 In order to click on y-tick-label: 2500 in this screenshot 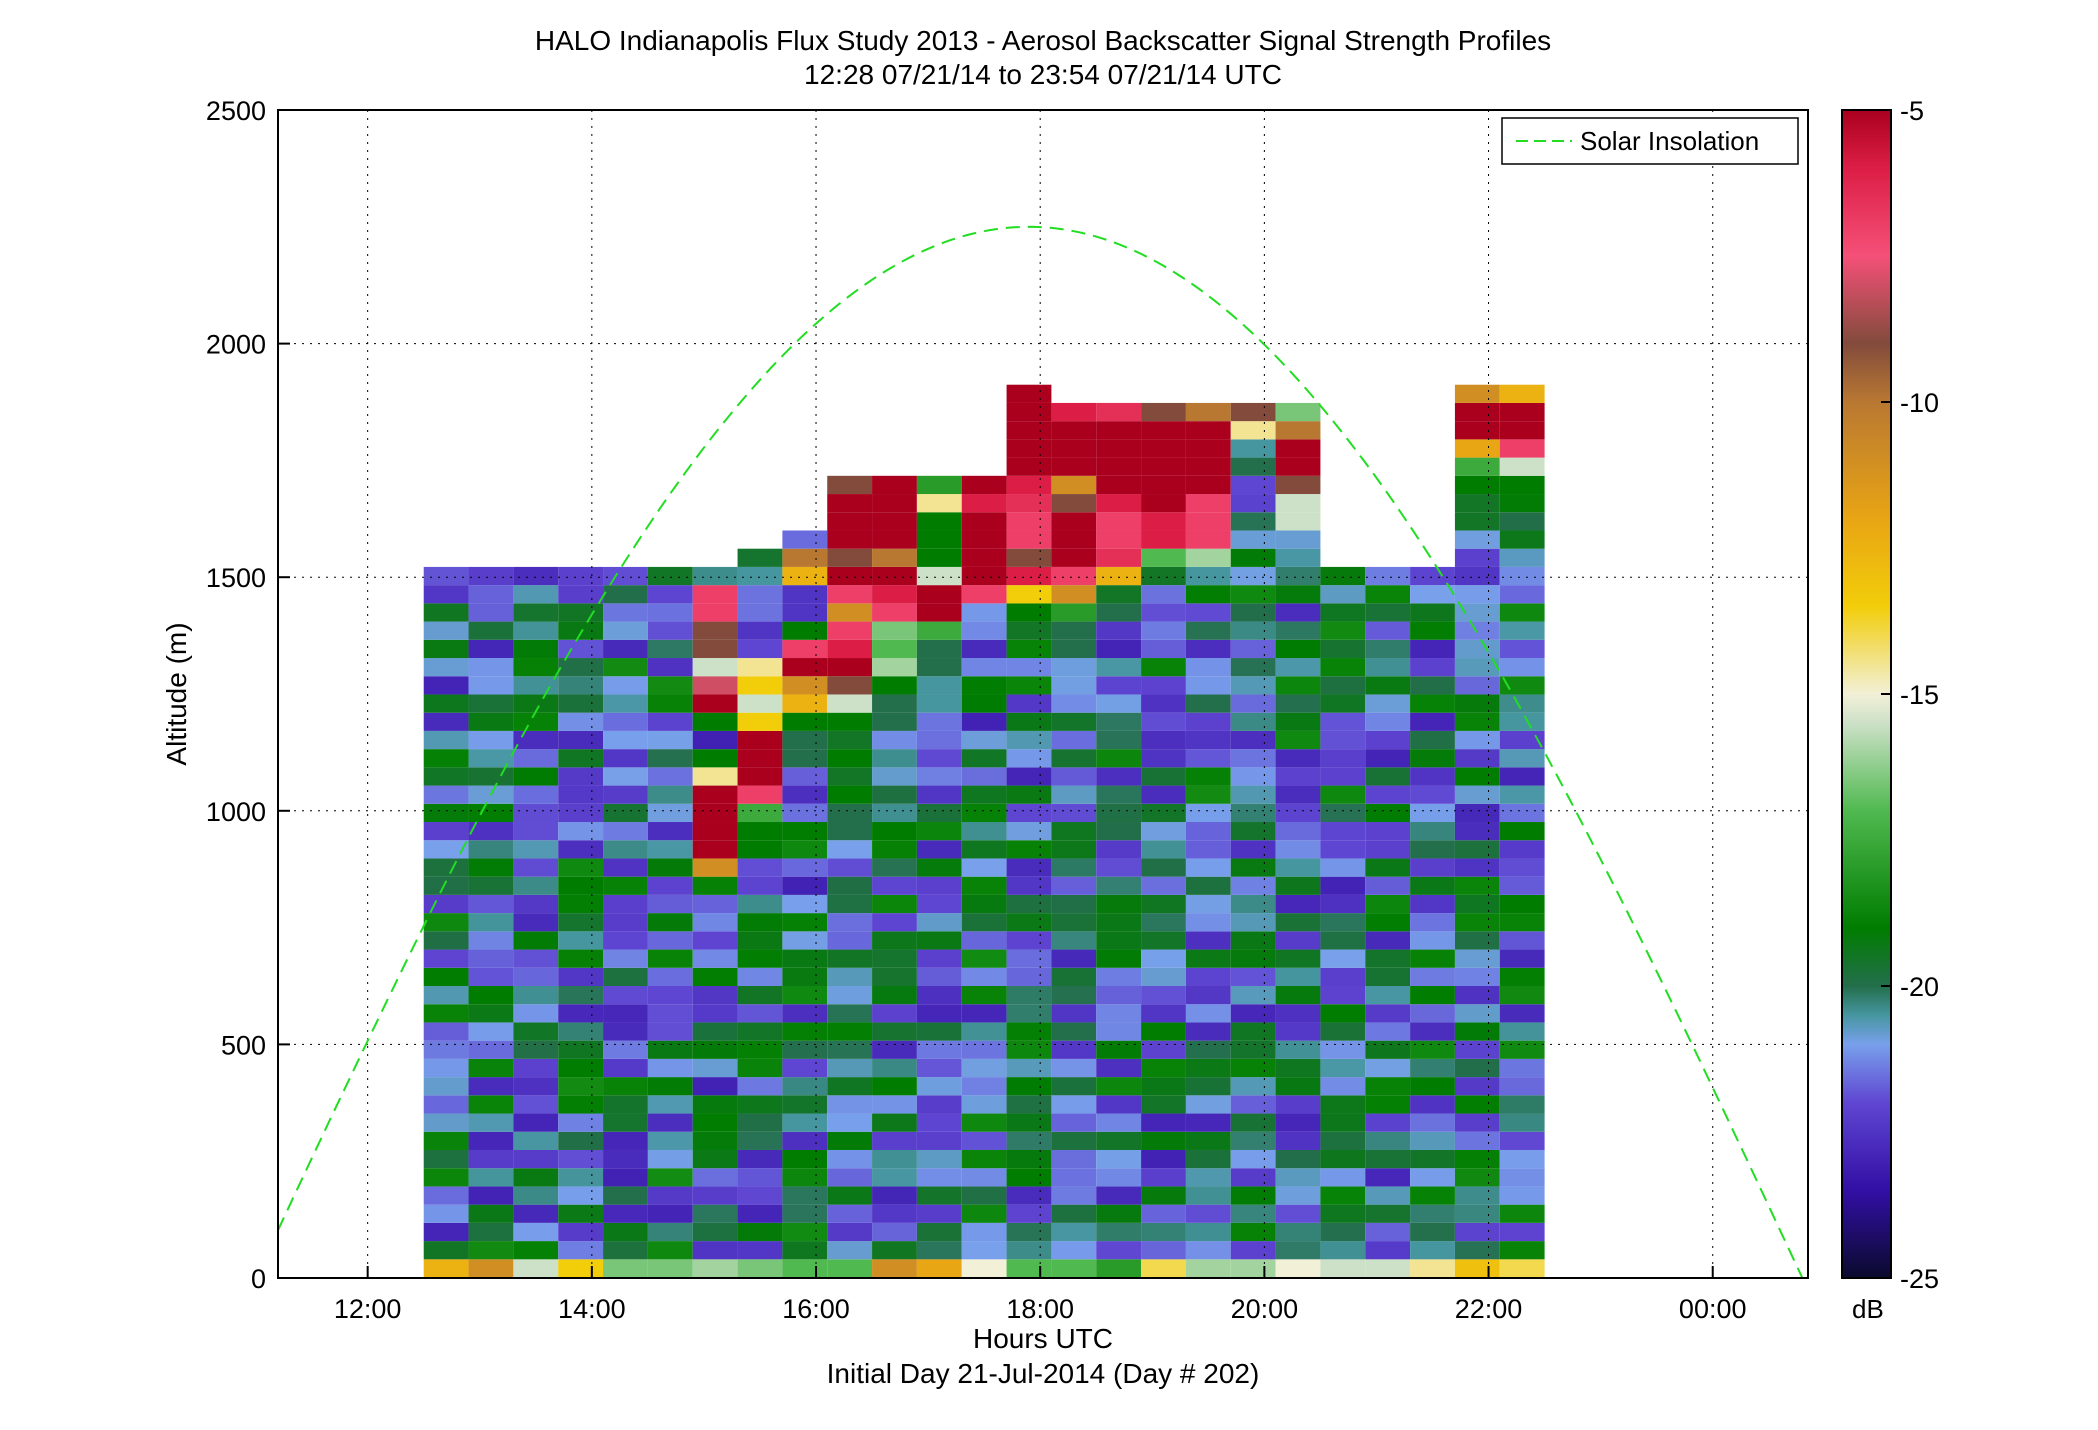, I will do `click(236, 111)`.